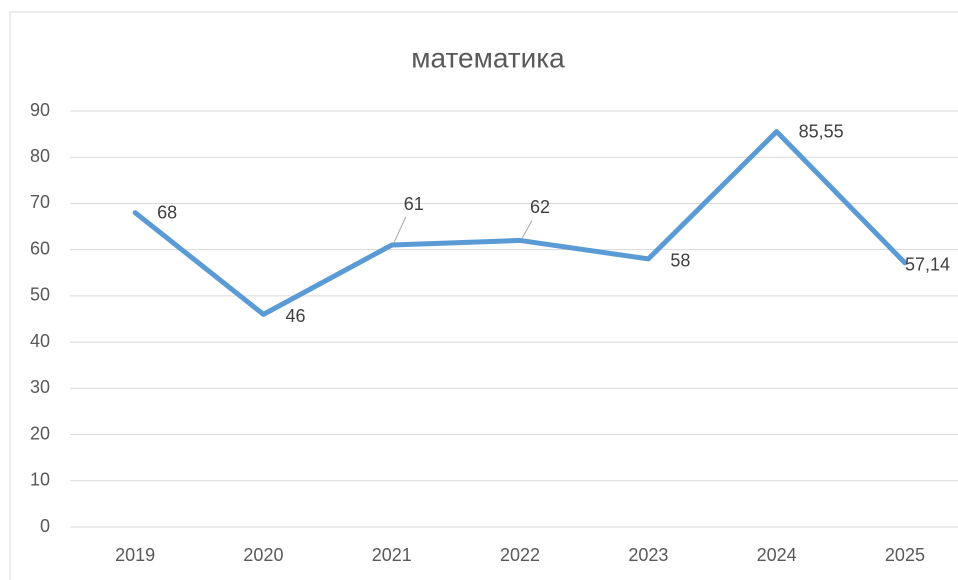 This screenshot has height=580, width=958. Describe the element at coordinates (540, 207) in the screenshot. I see `data-label: 62` at that location.